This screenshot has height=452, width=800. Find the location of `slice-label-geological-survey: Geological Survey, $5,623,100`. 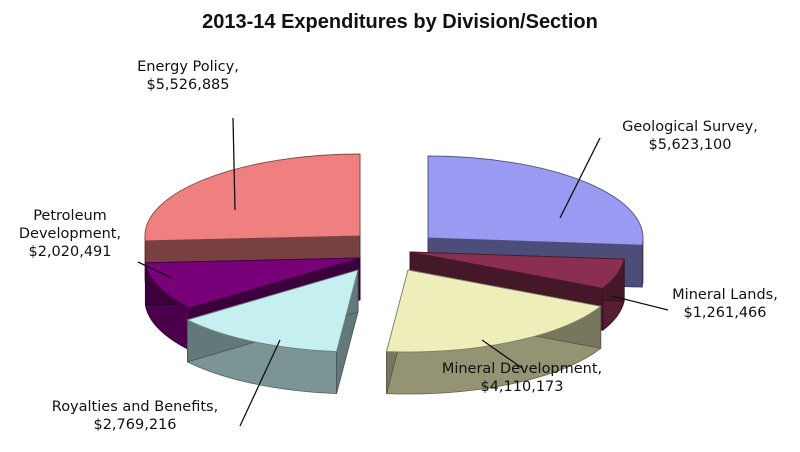

slice-label-geological-survey: Geological Survey, $5,623,100 is located at coordinates (690, 136).